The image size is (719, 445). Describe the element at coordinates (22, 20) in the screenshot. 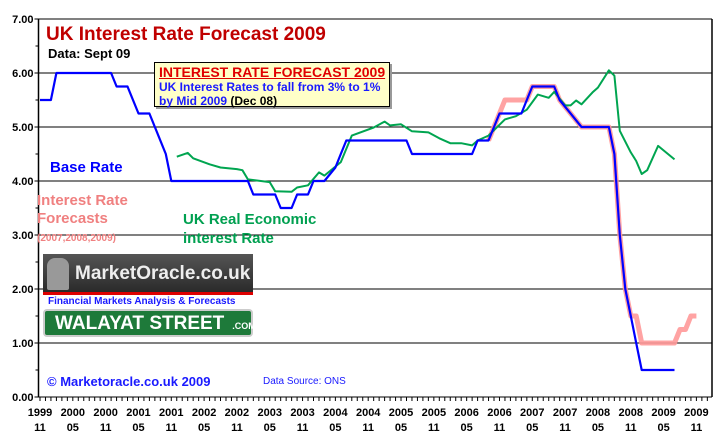

I see `y-tick-label: 7.00` at that location.